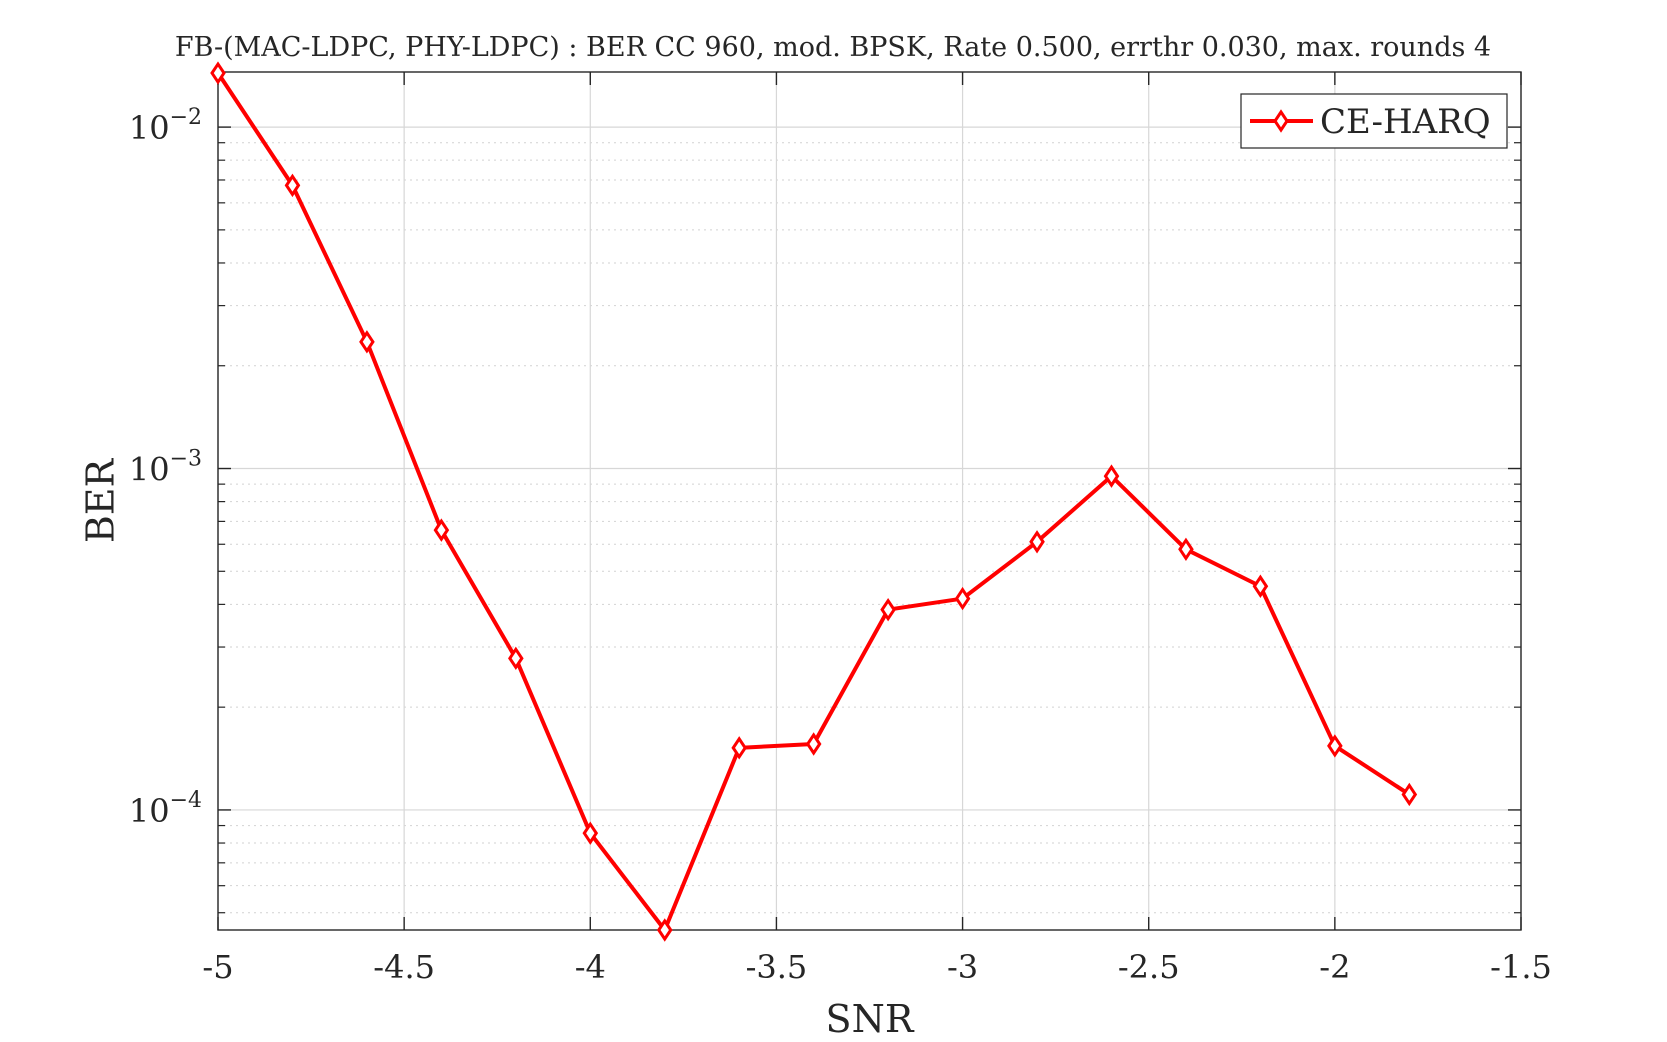 The image size is (1667, 1042). Describe the element at coordinates (1149, 967) in the screenshot. I see `x-tick-label: -2.5` at that location.